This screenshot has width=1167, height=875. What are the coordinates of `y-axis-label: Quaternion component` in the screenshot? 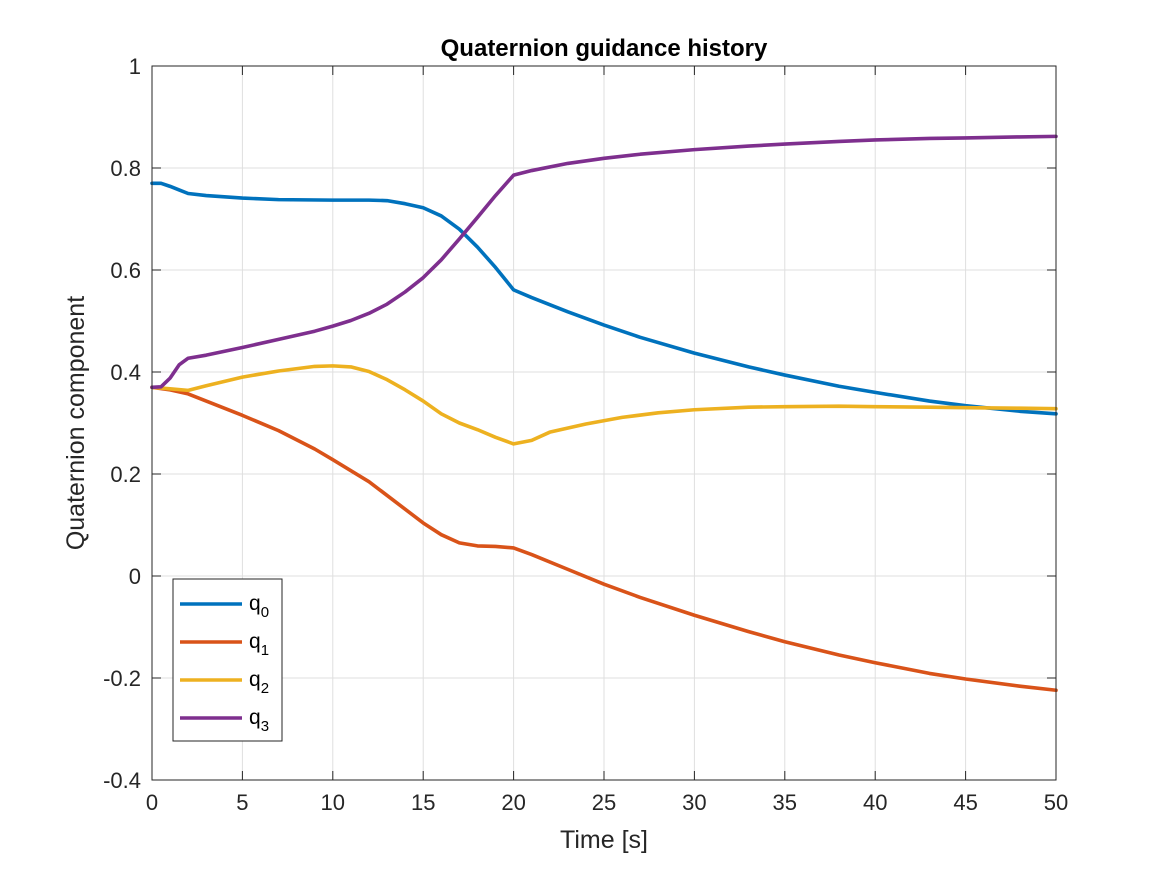 It's located at (76, 423).